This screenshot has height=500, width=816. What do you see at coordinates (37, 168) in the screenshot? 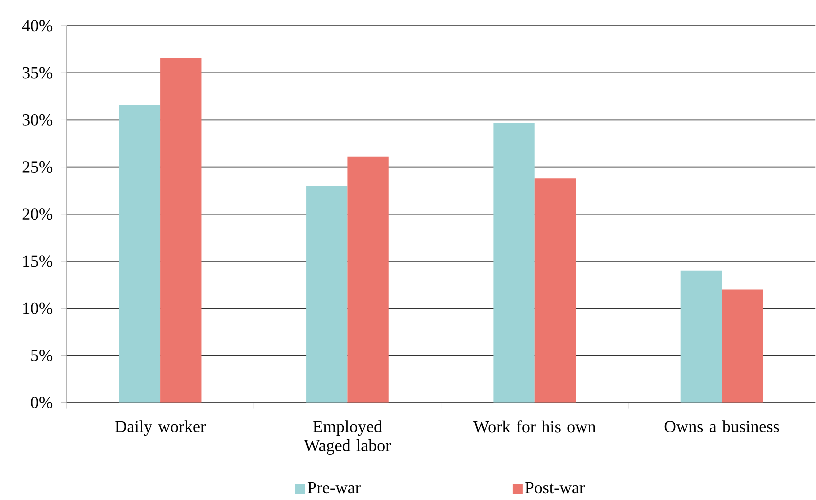
I see `y-tick-label: 25%` at bounding box center [37, 168].